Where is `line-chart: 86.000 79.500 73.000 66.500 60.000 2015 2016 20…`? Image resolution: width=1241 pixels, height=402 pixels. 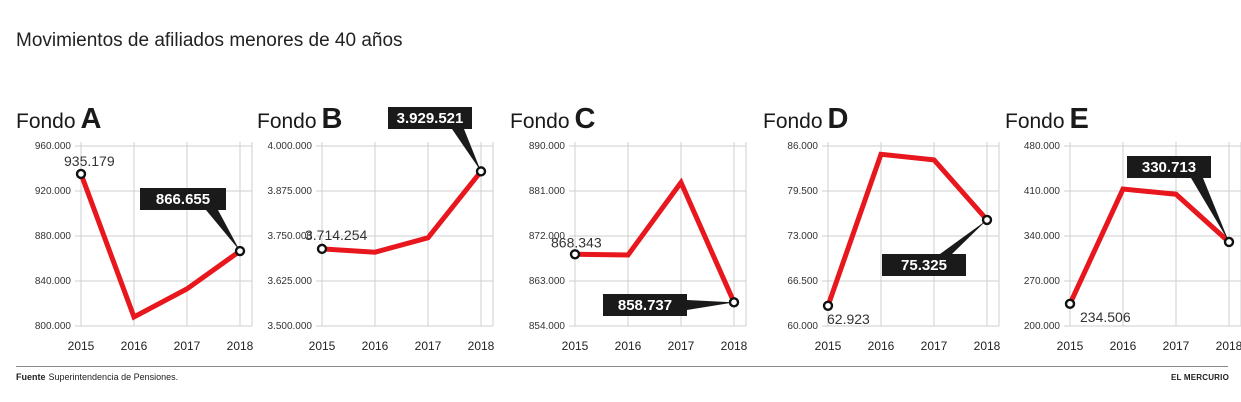
line-chart: 86.000 79.500 73.000 66.500 60.000 2015 2016 20… is located at coordinates (894, 247).